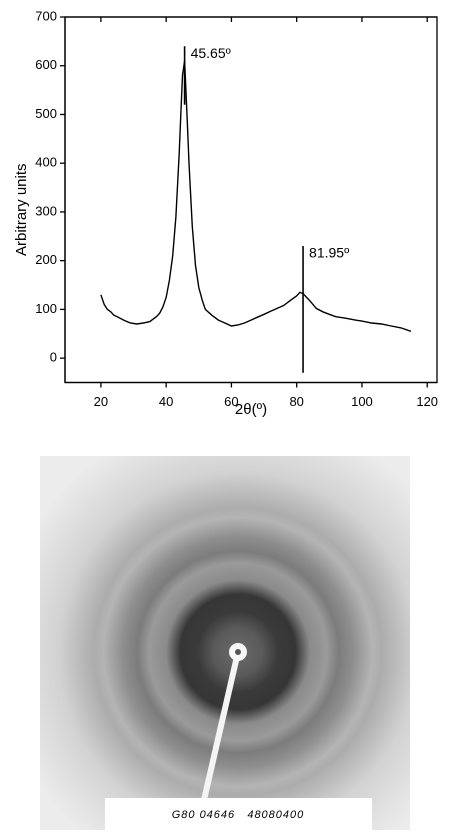  Describe the element at coordinates (231, 401) in the screenshot. I see `x-tick-label: 60` at that location.